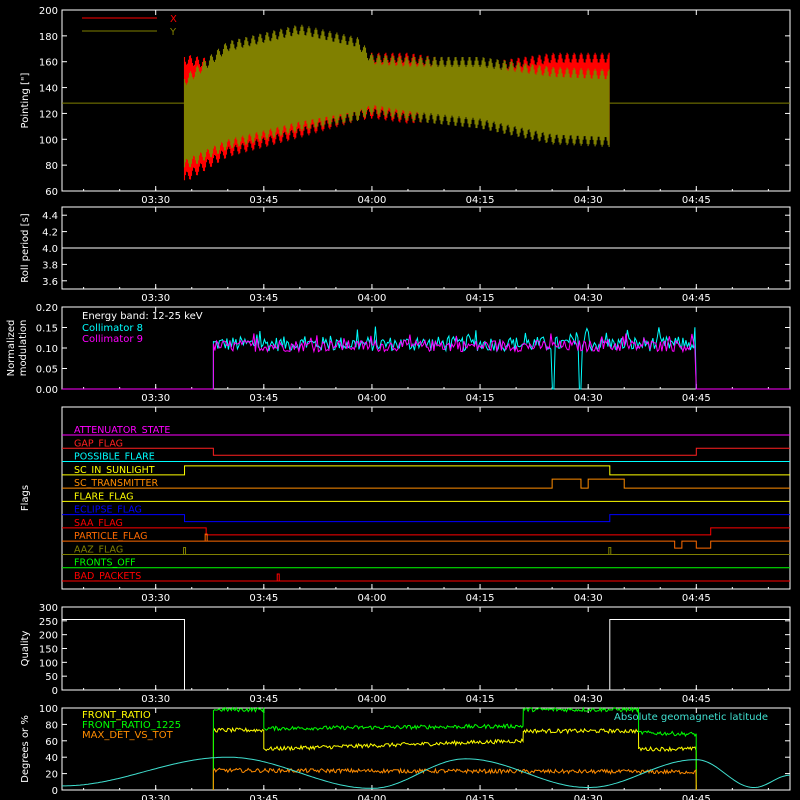 The height and width of the screenshot is (800, 800). I want to click on series-y, so click(396, 96).